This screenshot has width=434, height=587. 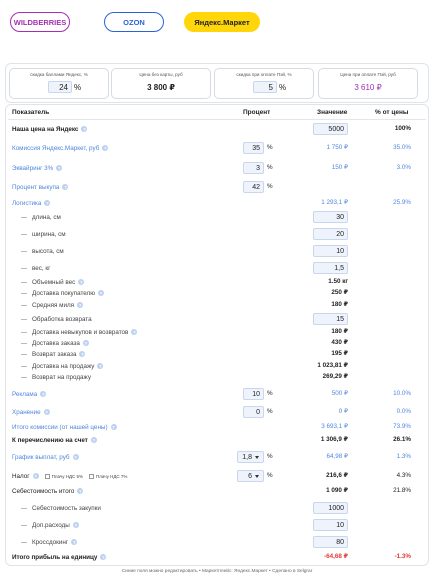 I want to click on row-label: Реклама?, so click(x=29, y=394).